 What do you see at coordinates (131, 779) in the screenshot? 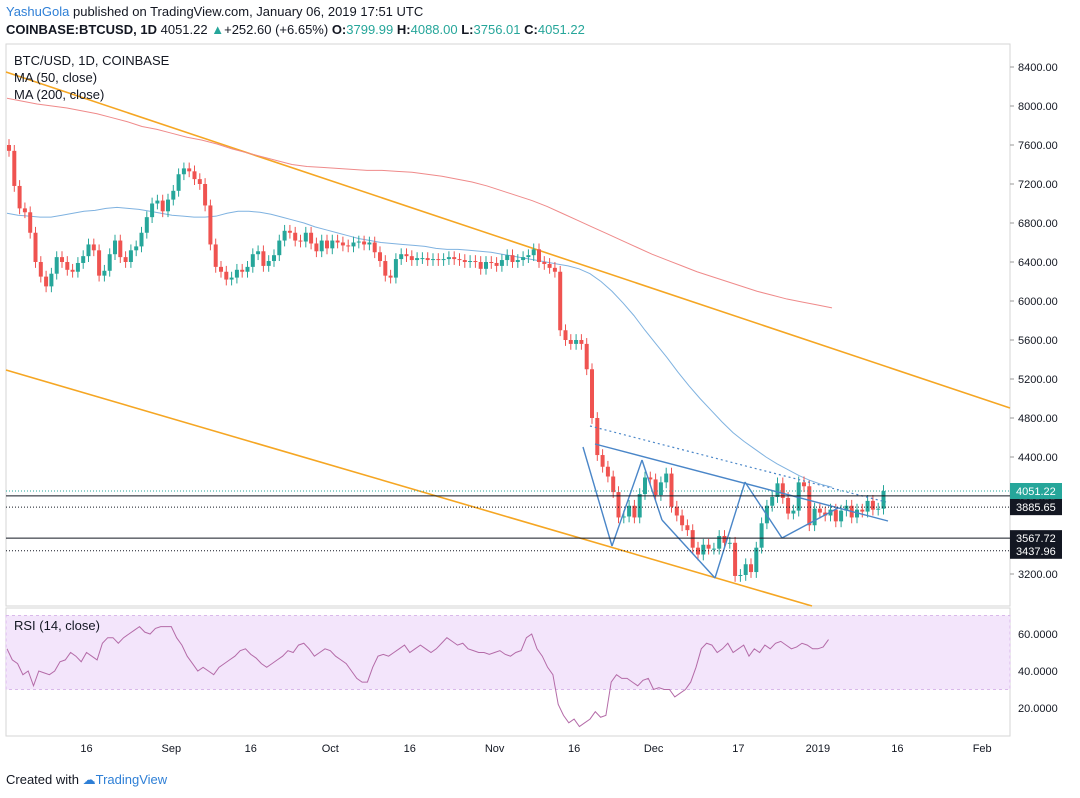
I see `tradingview-brand: TradingView` at bounding box center [131, 779].